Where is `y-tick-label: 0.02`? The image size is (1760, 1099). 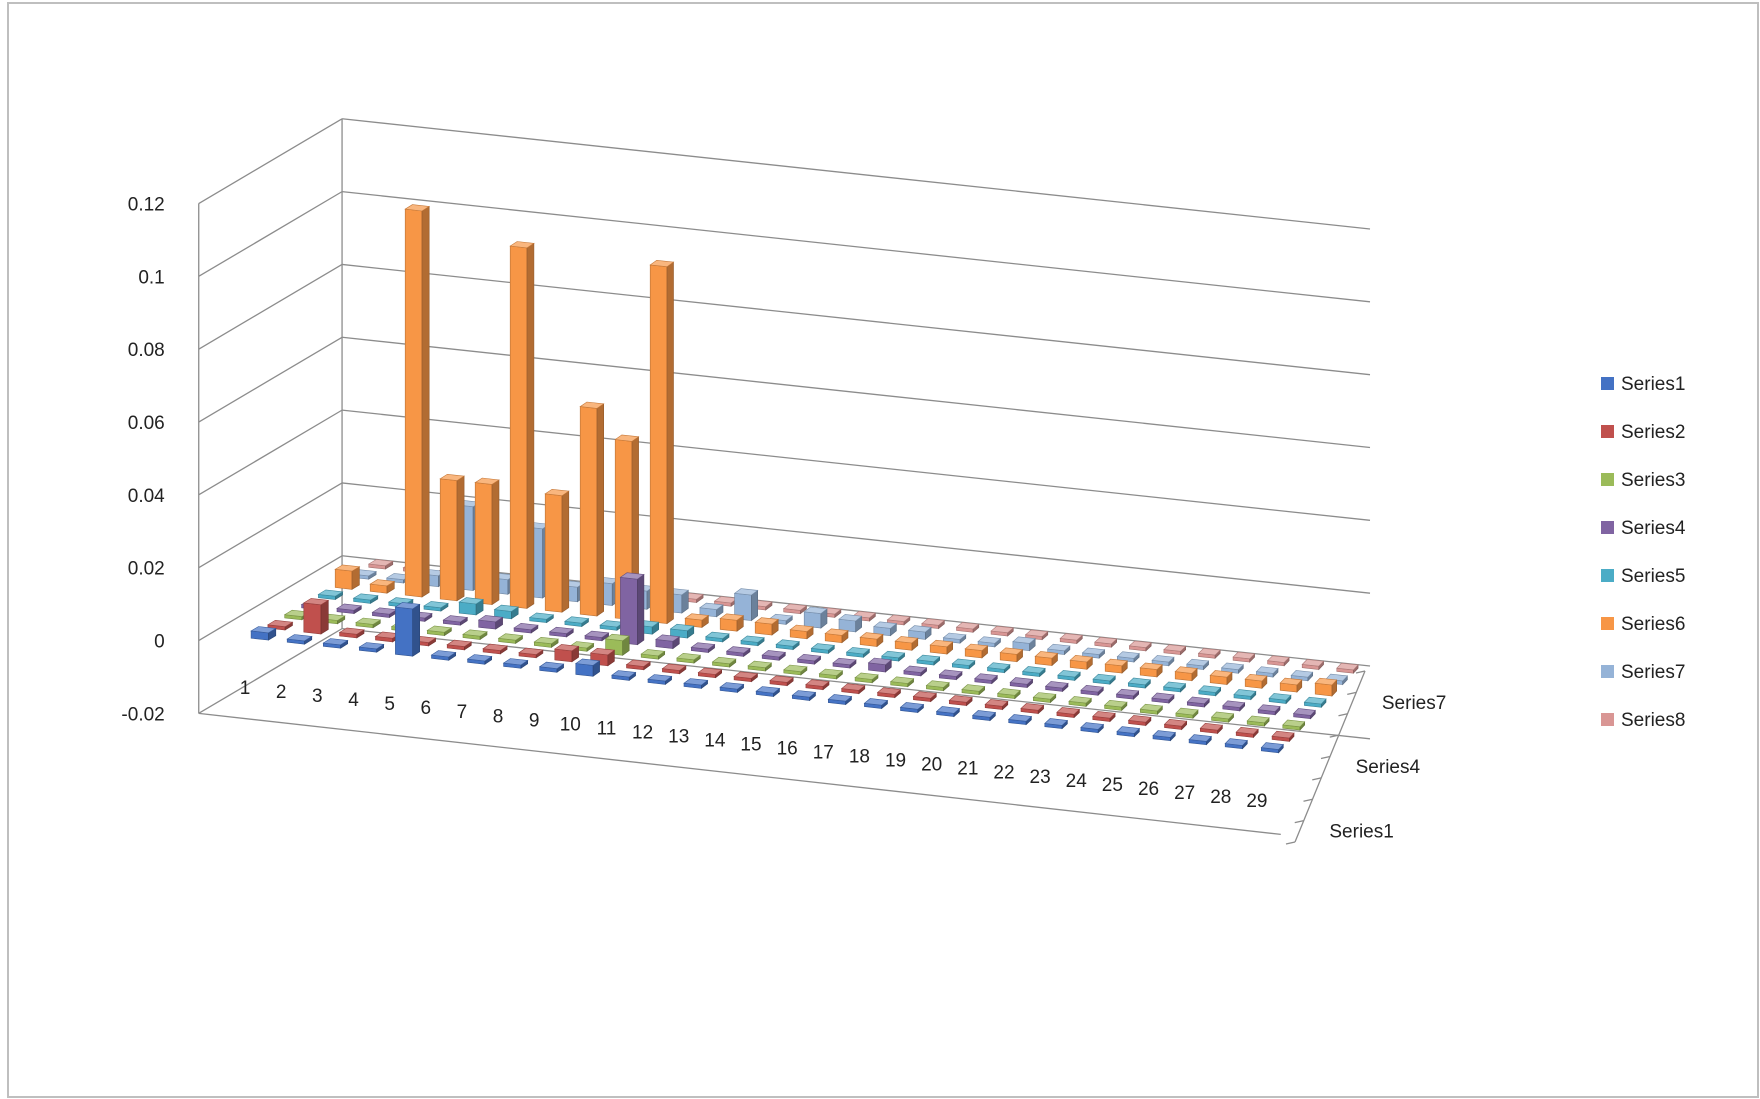
y-tick-label: 0.02 is located at coordinates (146, 569).